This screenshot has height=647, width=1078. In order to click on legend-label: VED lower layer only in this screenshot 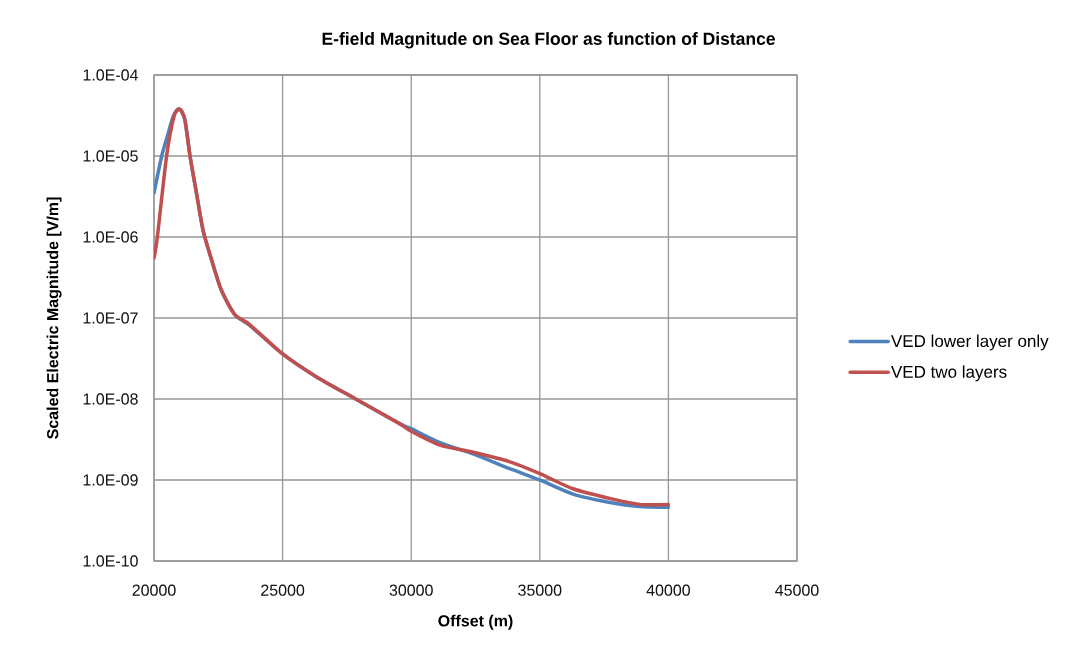, I will do `click(970, 342)`.